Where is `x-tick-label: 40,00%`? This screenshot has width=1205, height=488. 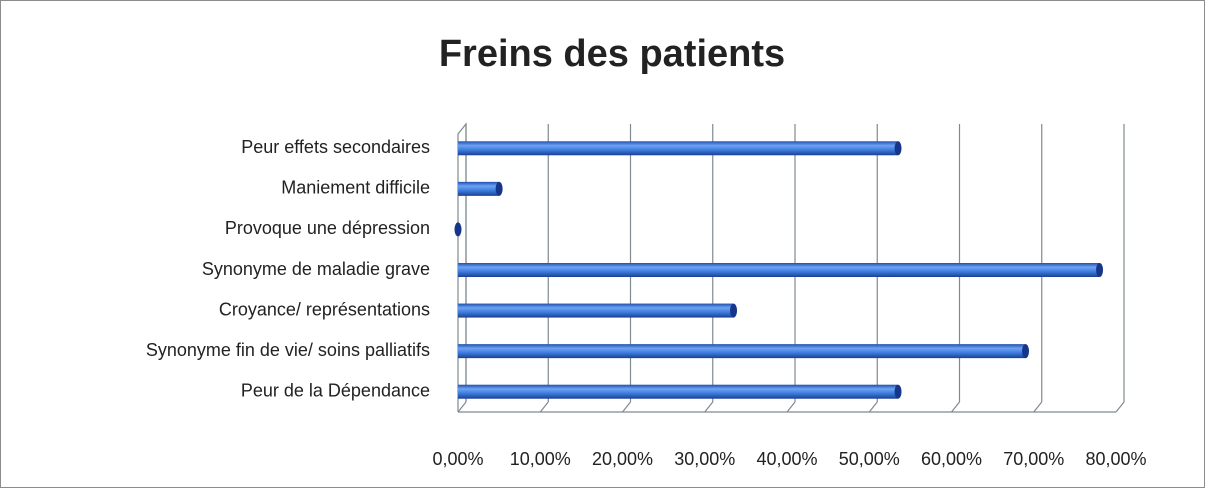 x-tick-label: 40,00% is located at coordinates (786, 459).